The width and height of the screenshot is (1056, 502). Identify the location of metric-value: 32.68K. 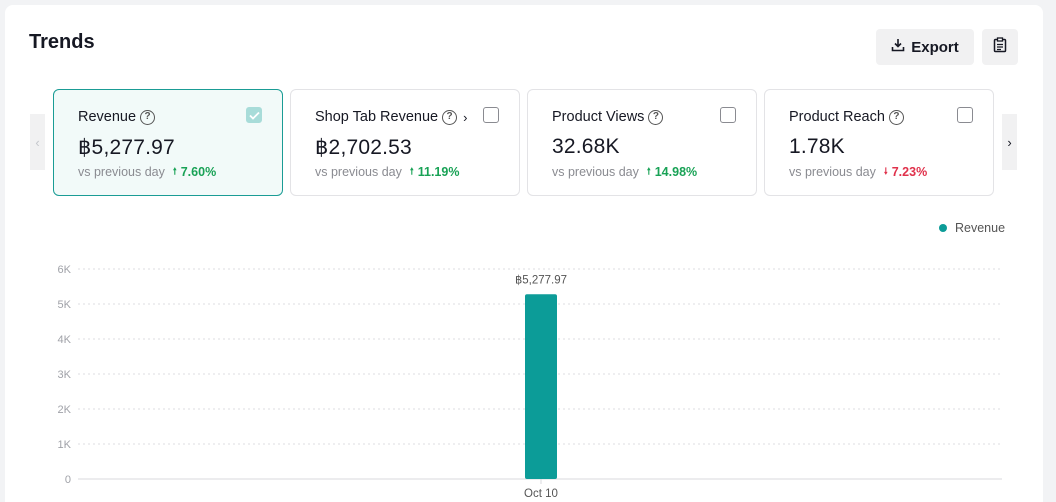
(586, 146).